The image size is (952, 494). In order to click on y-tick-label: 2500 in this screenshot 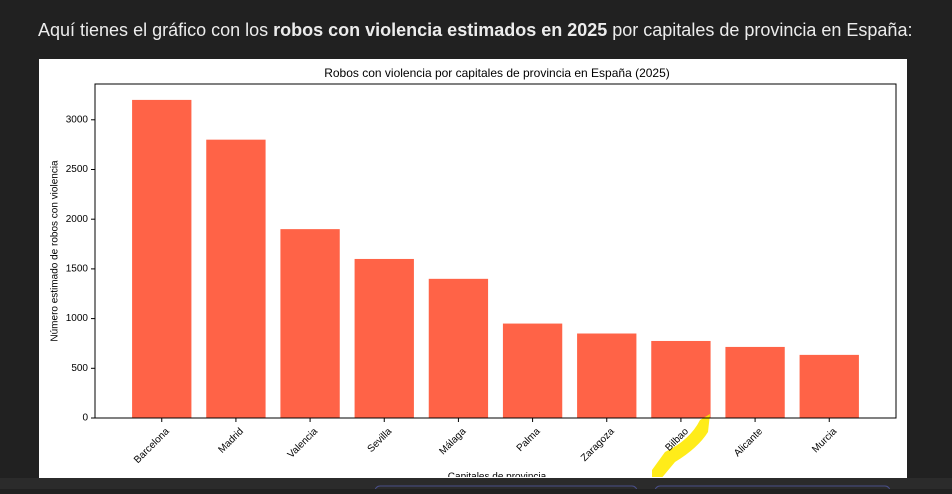, I will do `click(77, 169)`.